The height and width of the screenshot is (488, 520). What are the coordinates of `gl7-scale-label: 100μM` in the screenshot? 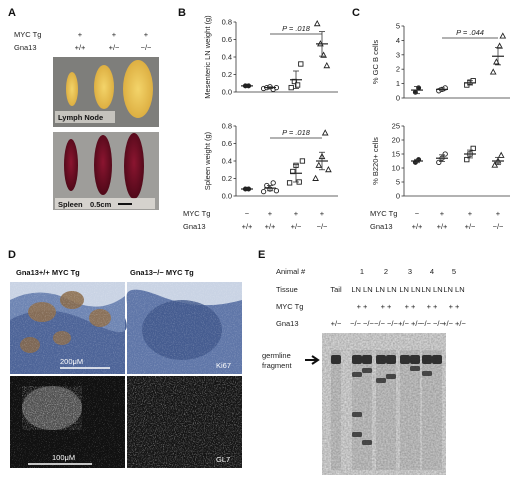 It's located at (63, 457).